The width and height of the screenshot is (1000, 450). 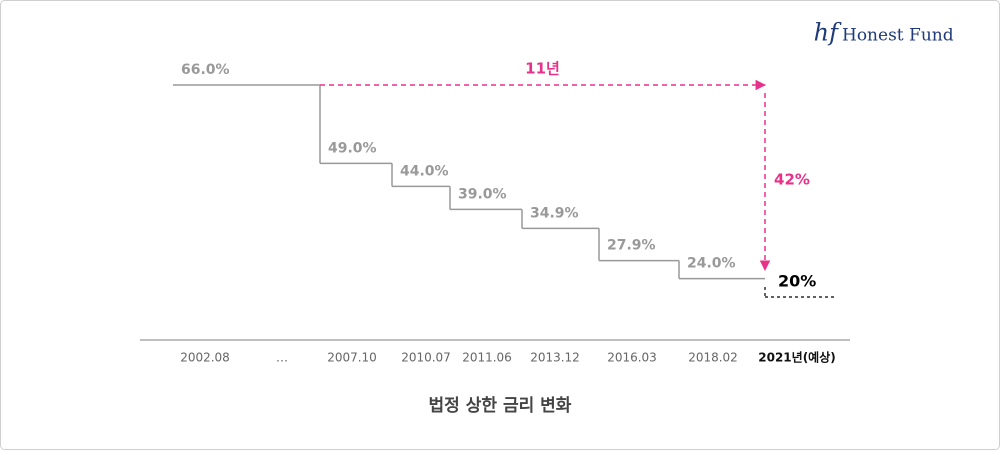 I want to click on x-tick-label: 2010.07, so click(x=426, y=358).